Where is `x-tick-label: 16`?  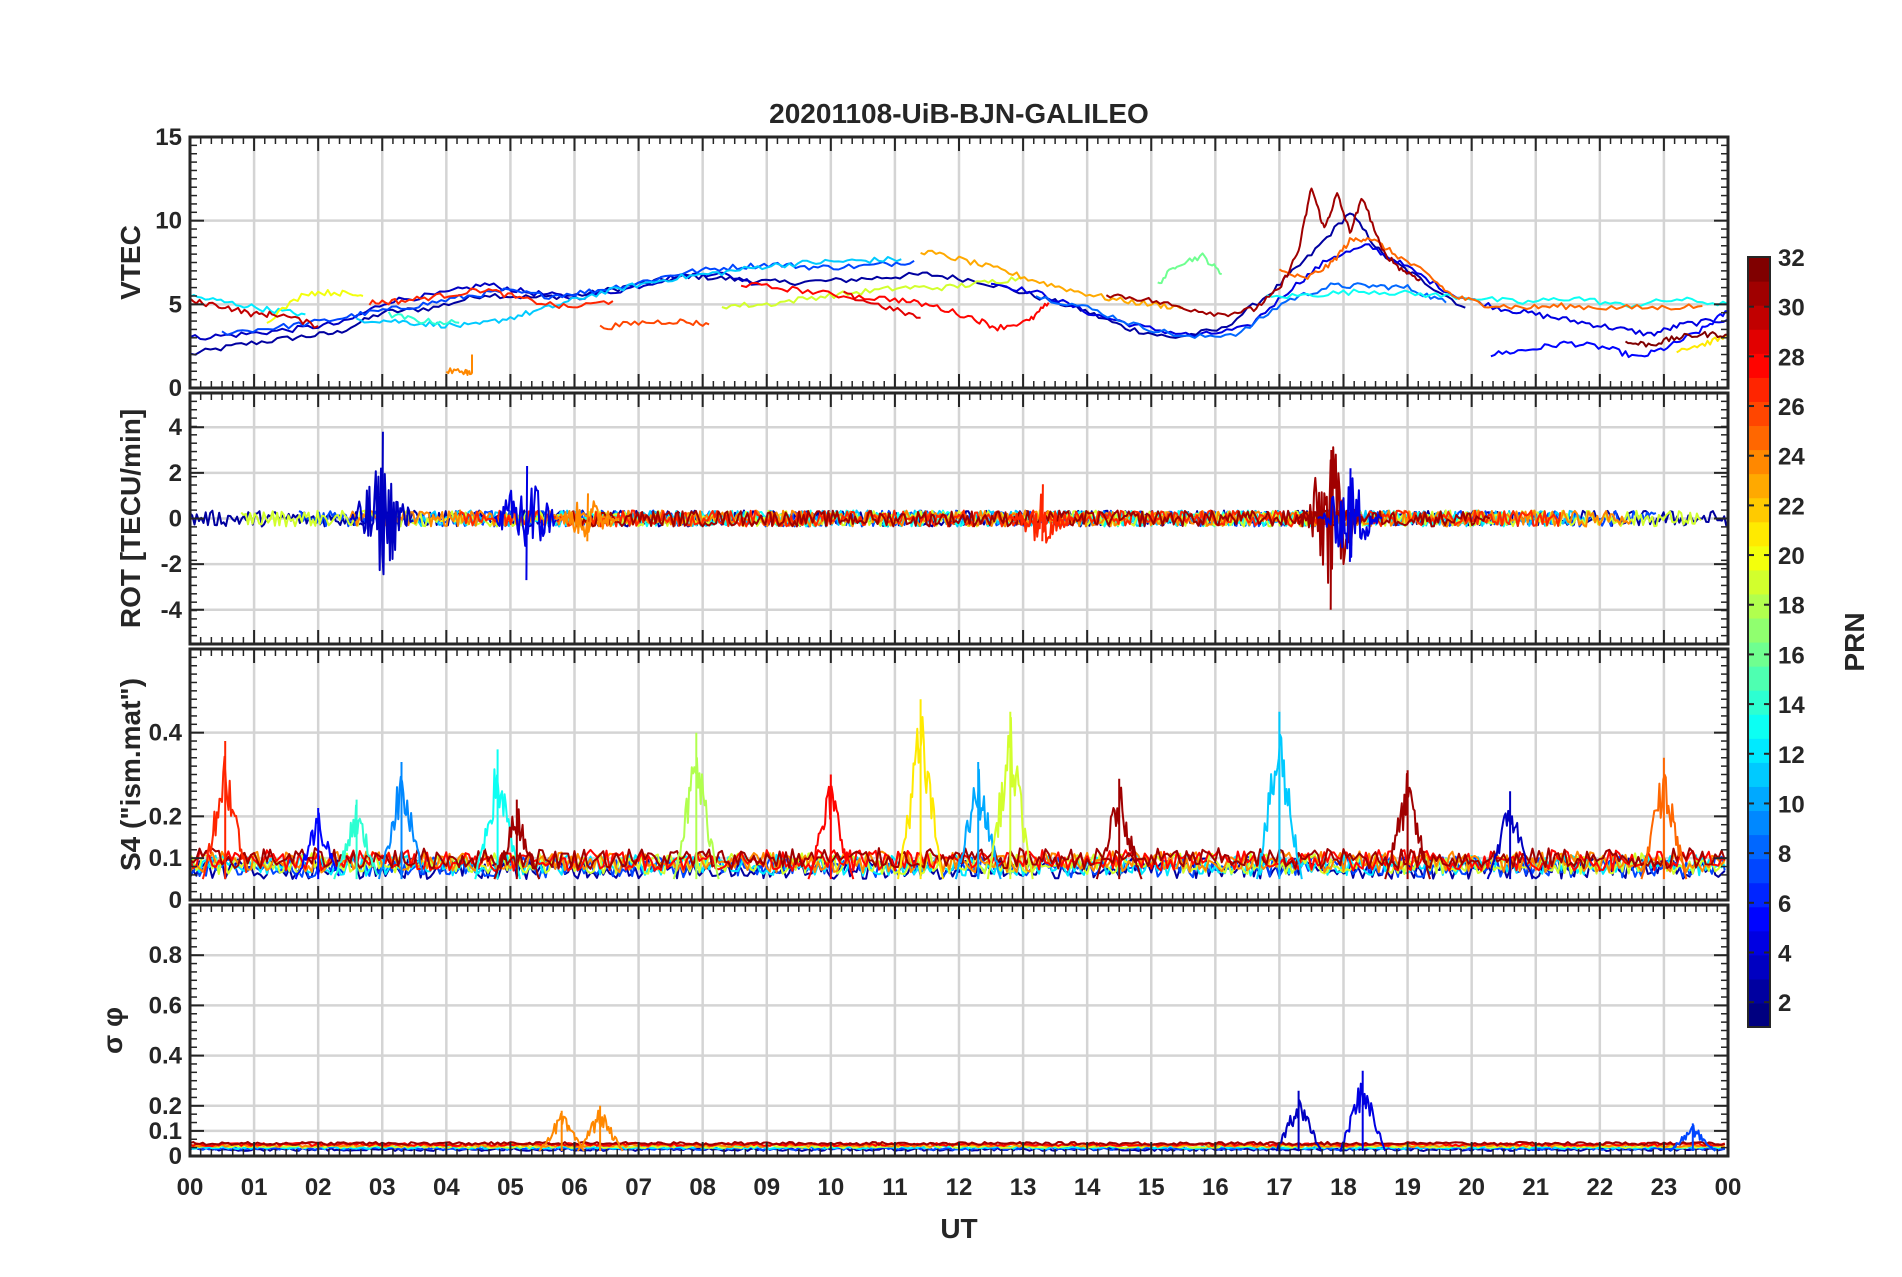
x-tick-label: 16 is located at coordinates (1215, 1187).